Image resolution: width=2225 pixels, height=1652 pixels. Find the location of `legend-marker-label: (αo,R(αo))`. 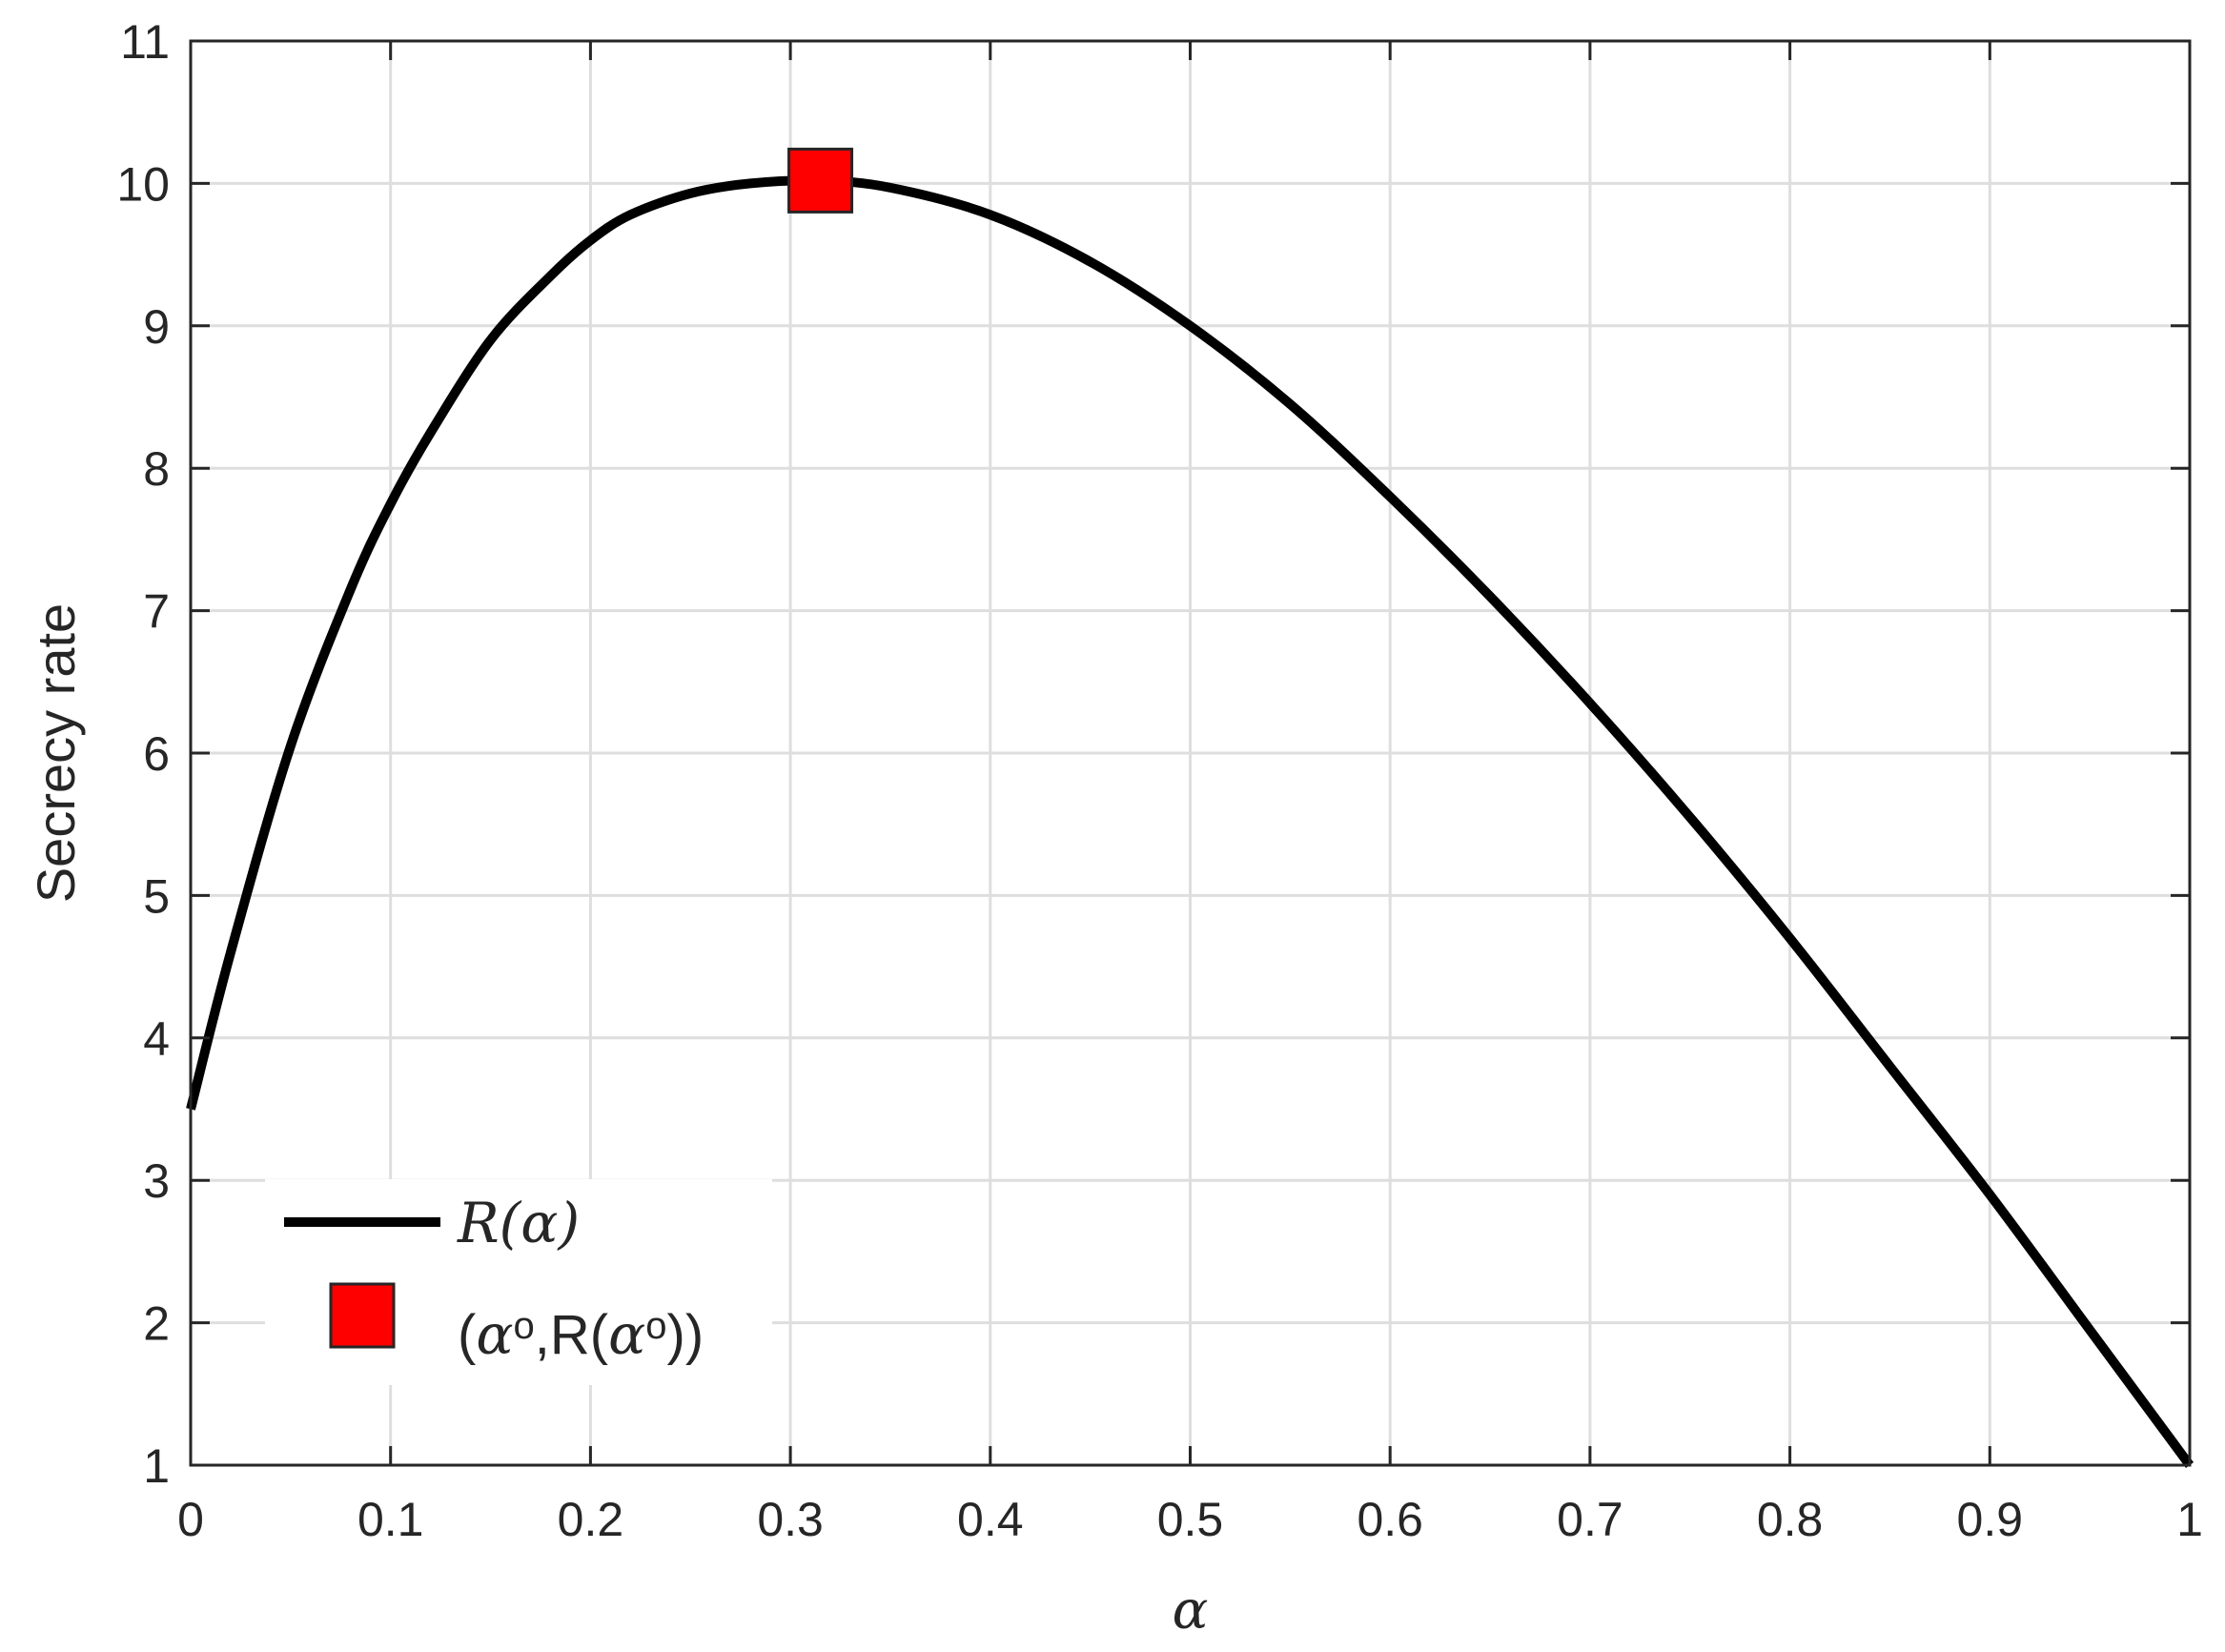

legend-marker-label: (αo,R(αo)) is located at coordinates (581, 1334).